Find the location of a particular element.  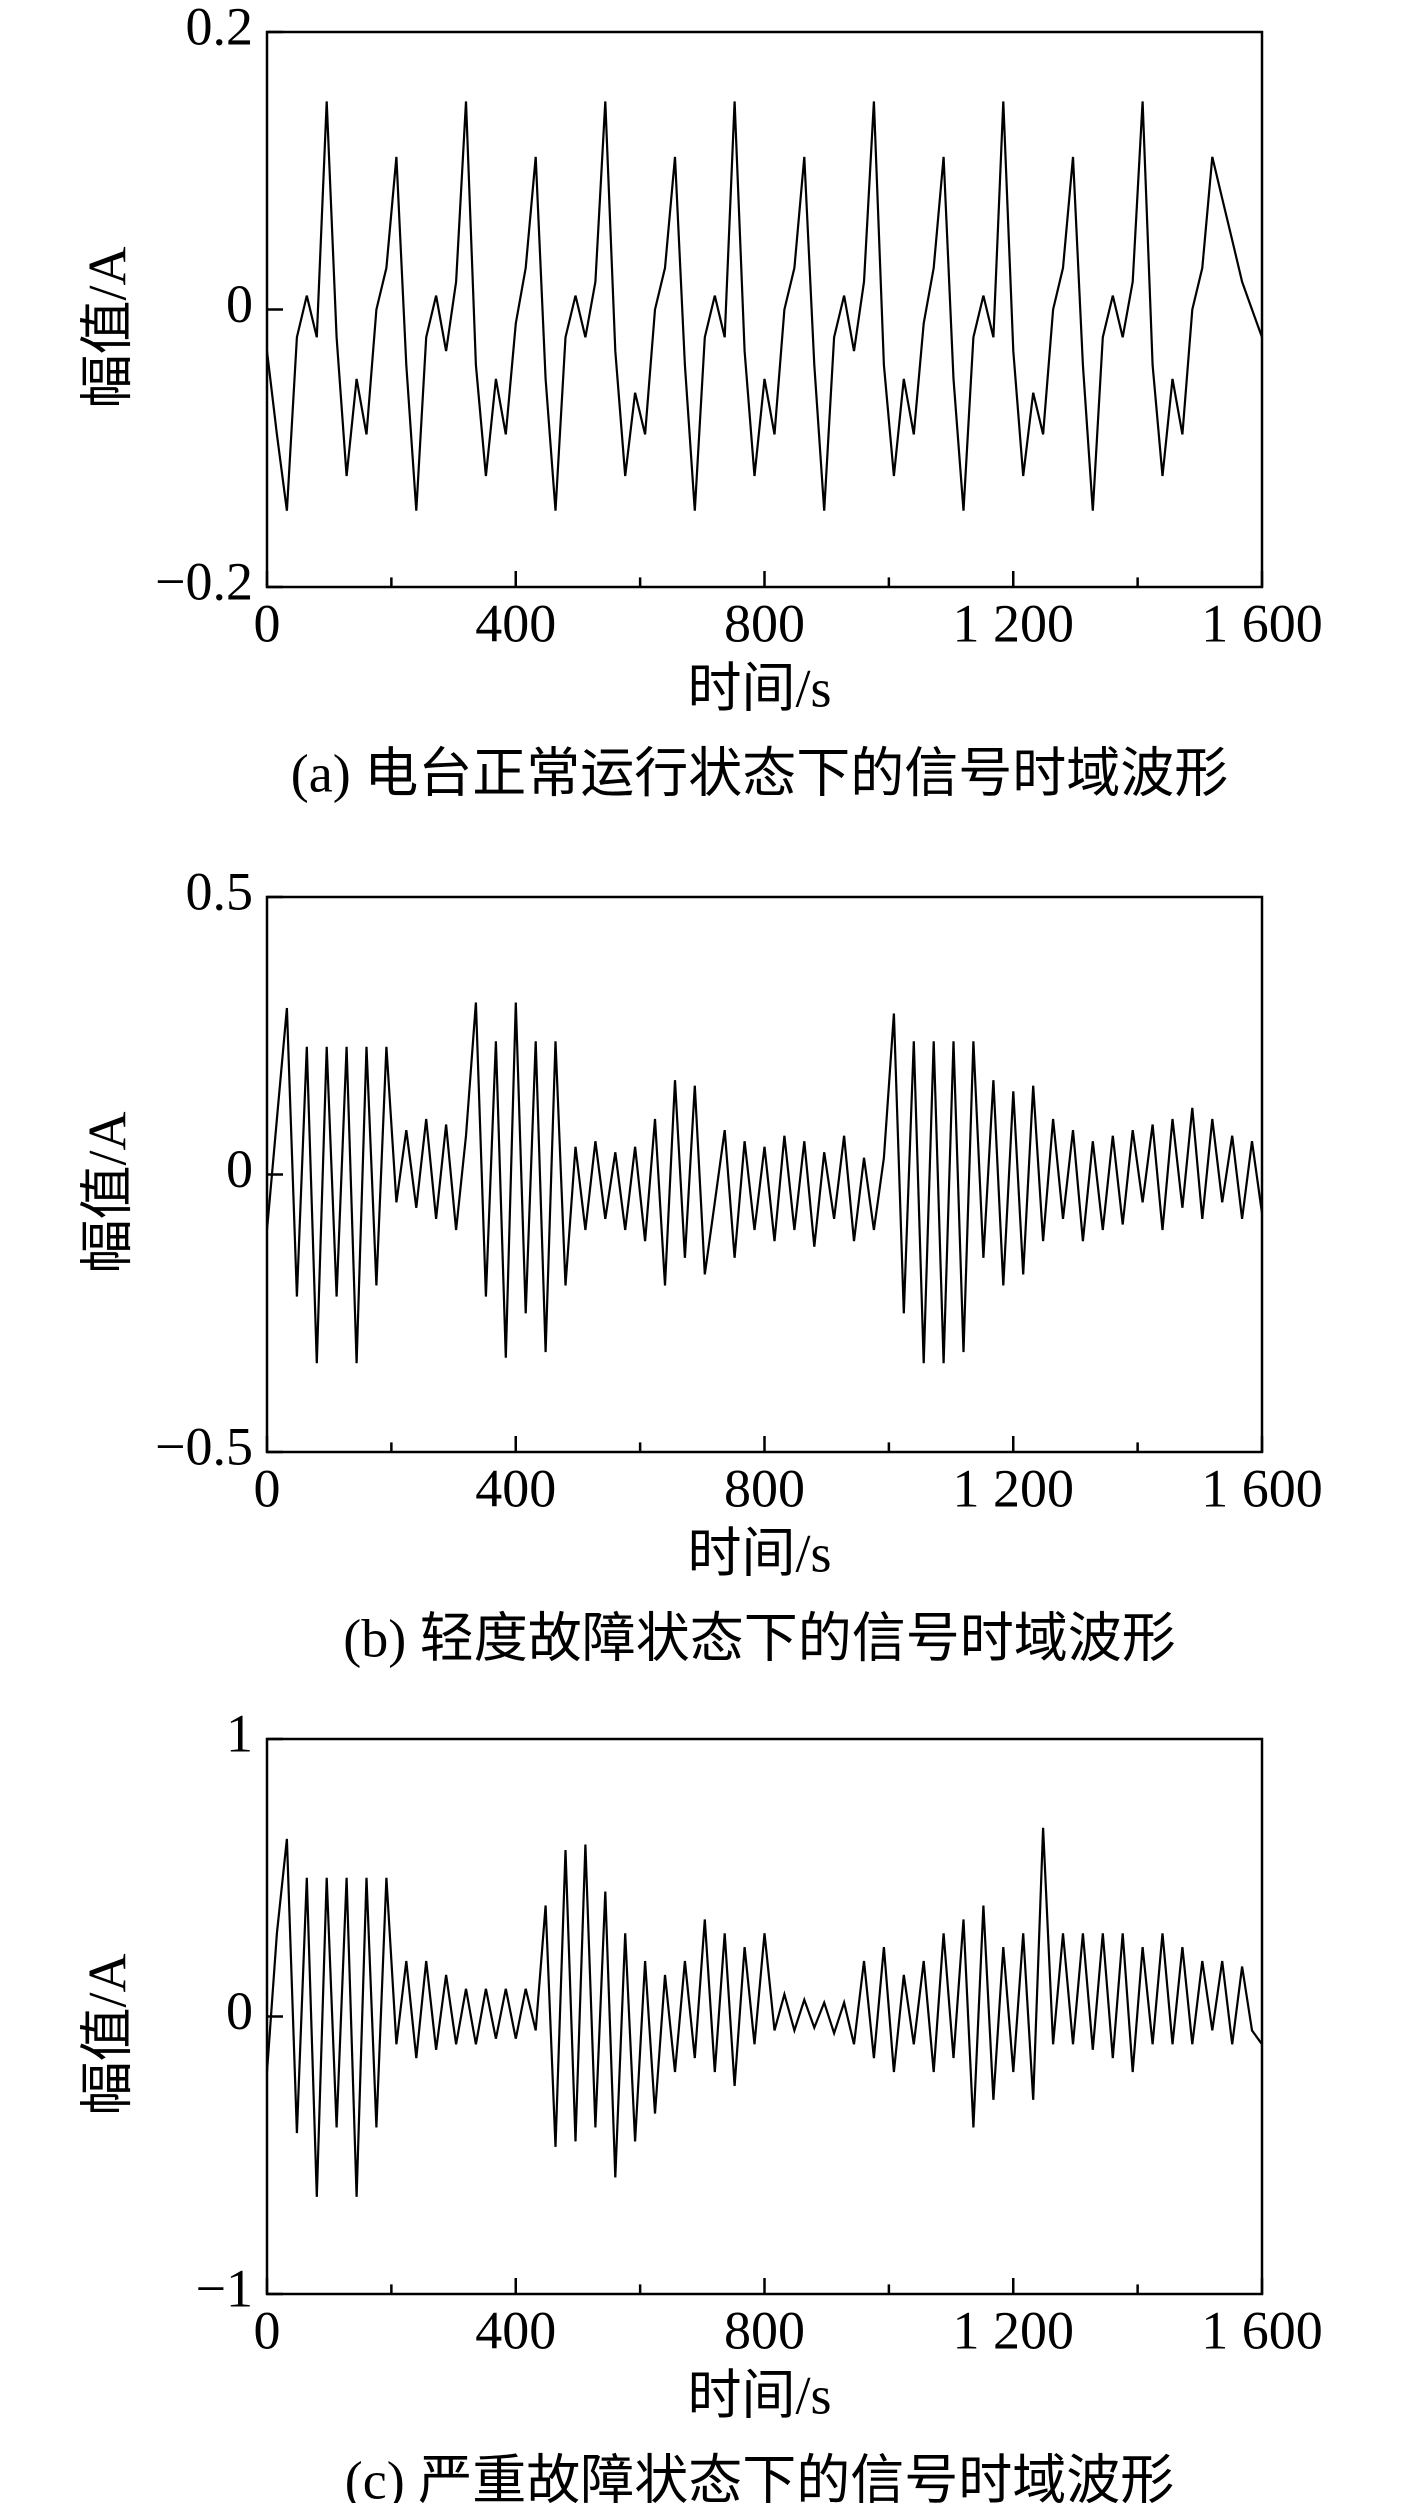

y-tick-label: 0.5 is located at coordinates (220, 891).